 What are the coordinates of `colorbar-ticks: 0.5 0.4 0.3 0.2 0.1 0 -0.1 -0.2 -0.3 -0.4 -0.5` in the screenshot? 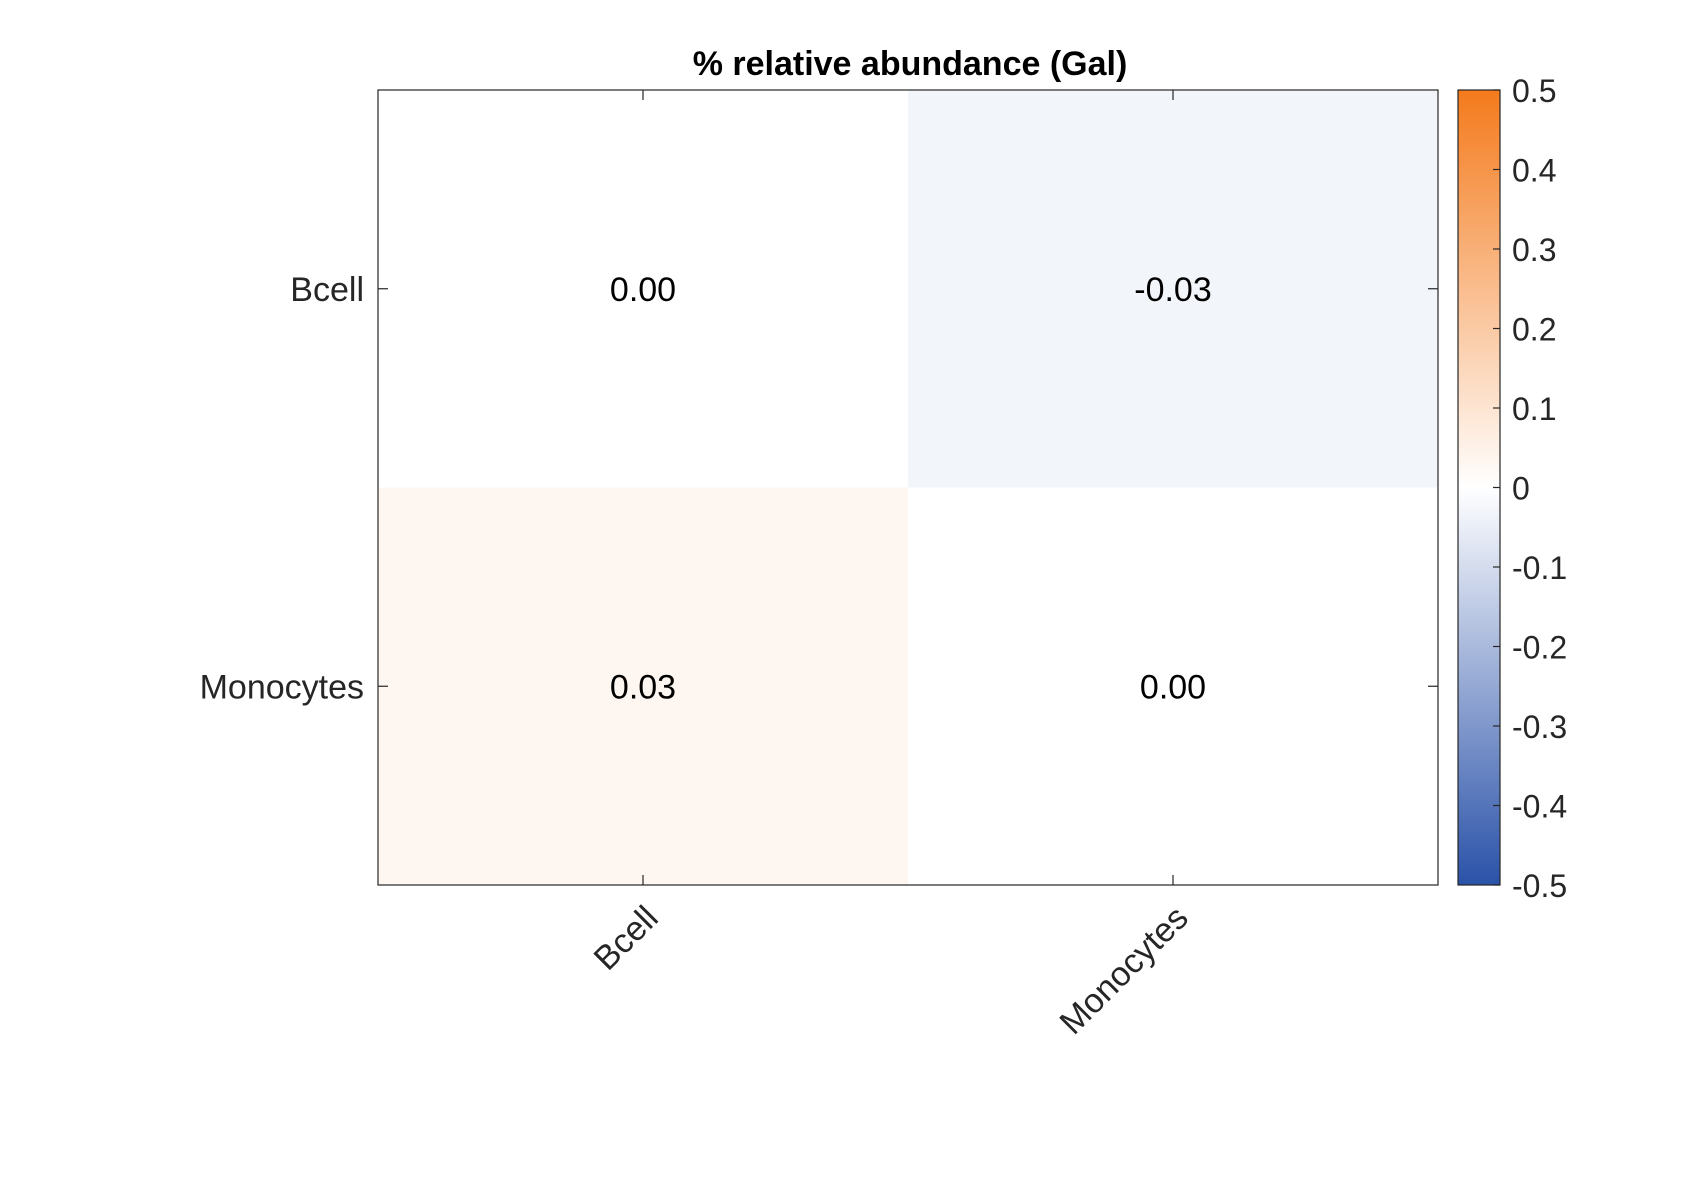 It's located at (1530, 488).